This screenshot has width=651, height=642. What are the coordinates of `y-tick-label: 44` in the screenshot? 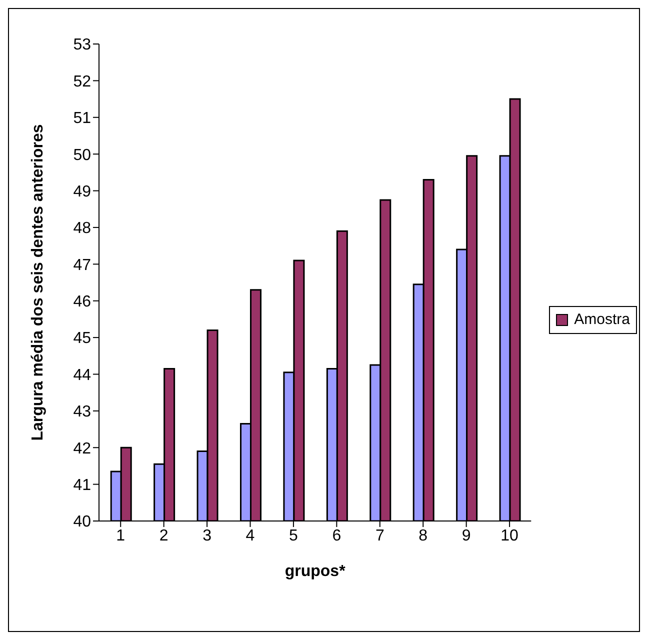 It's located at (82, 375).